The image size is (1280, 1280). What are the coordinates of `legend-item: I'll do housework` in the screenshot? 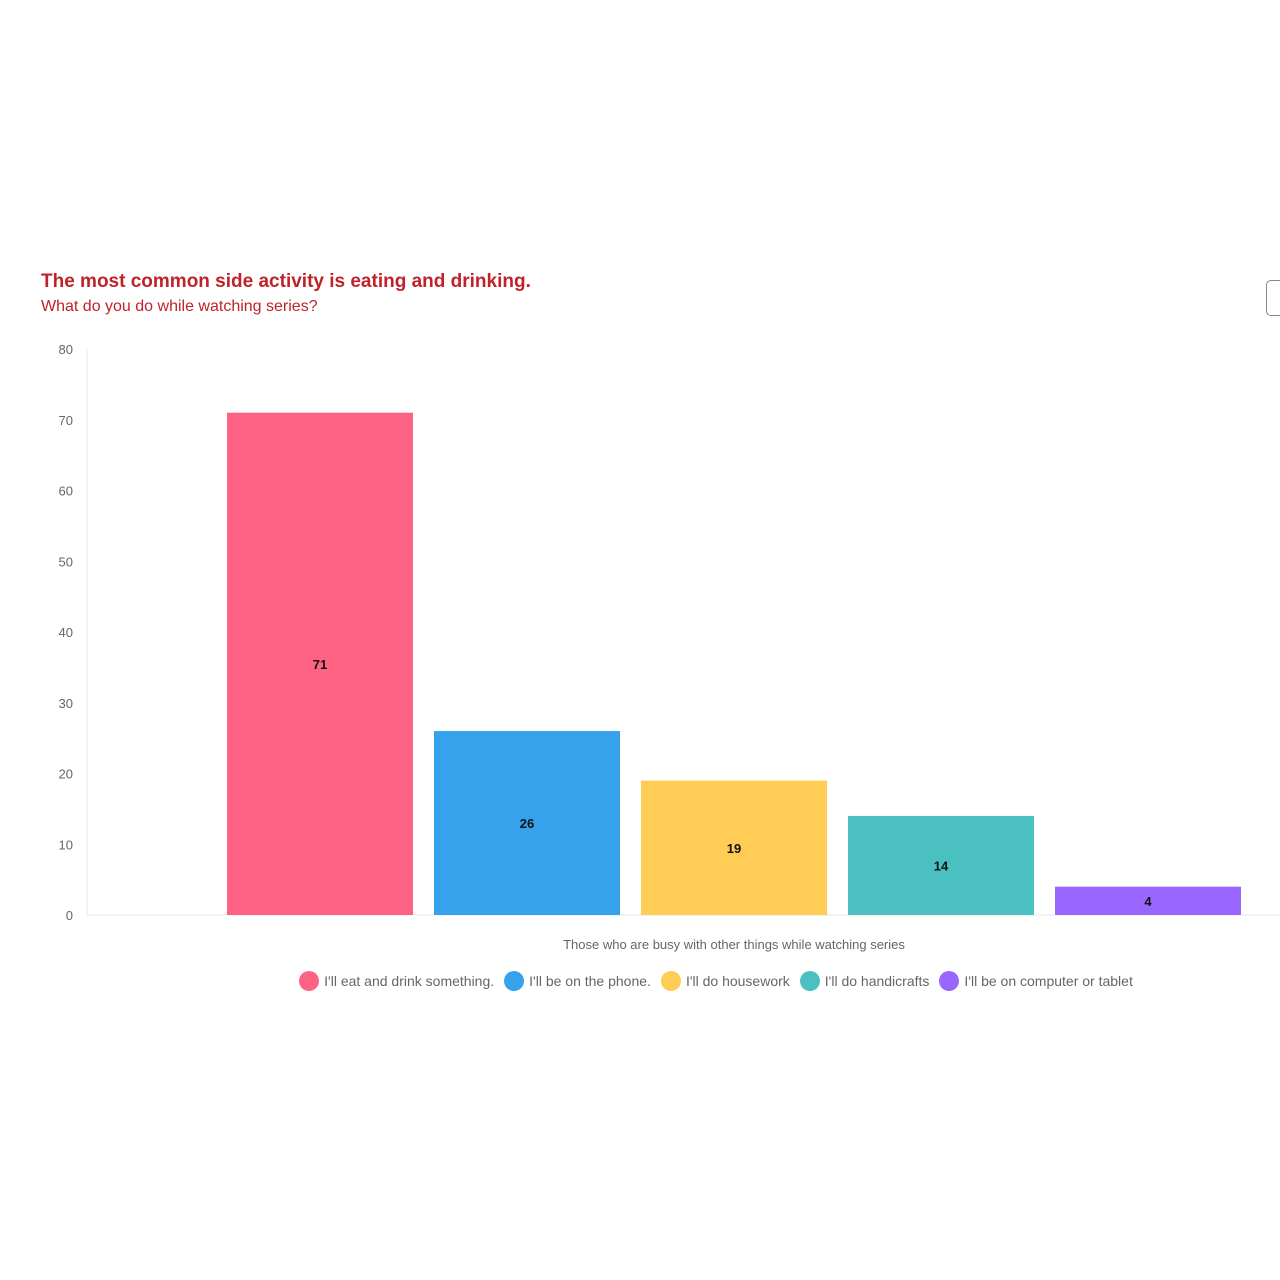 It's located at (725, 981).